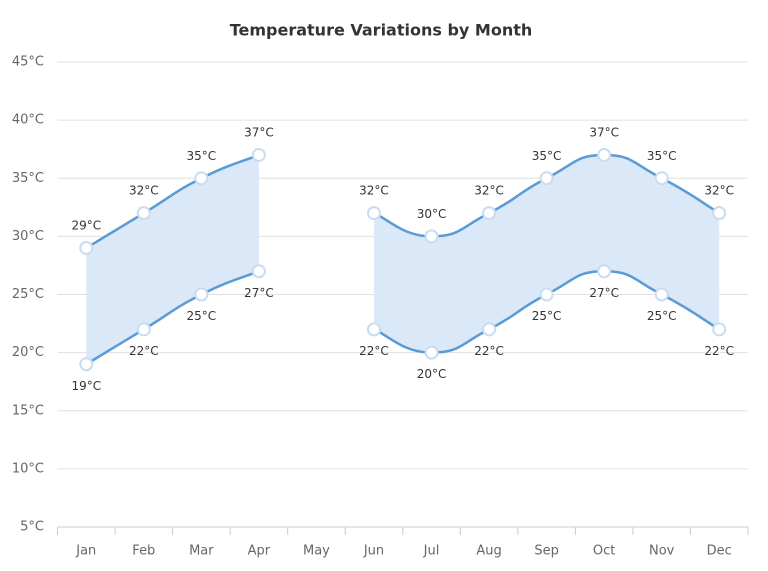  What do you see at coordinates (546, 551) in the screenshot?
I see `x-tick-label: Sep` at bounding box center [546, 551].